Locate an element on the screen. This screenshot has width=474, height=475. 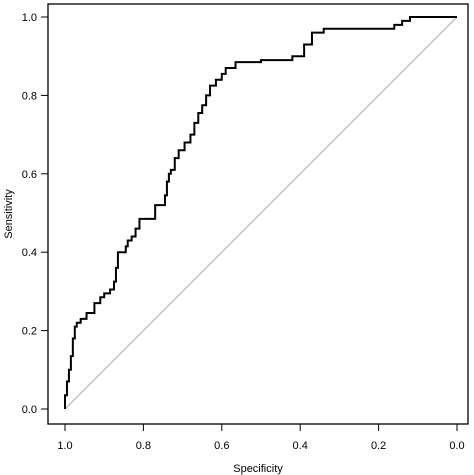
y-tick-label: 0.0 is located at coordinates (29, 410).